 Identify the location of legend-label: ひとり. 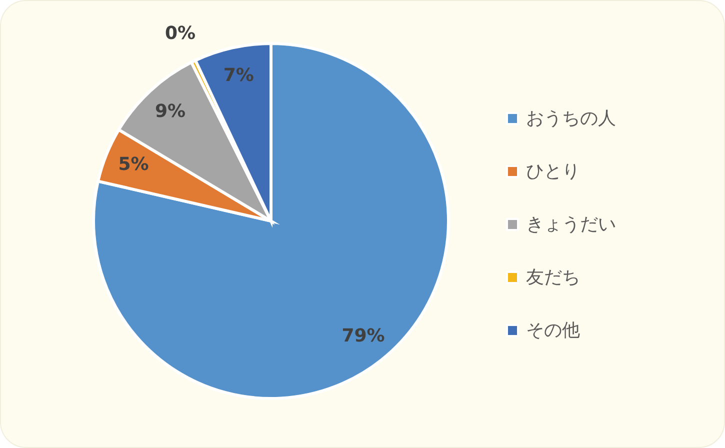
(553, 171).